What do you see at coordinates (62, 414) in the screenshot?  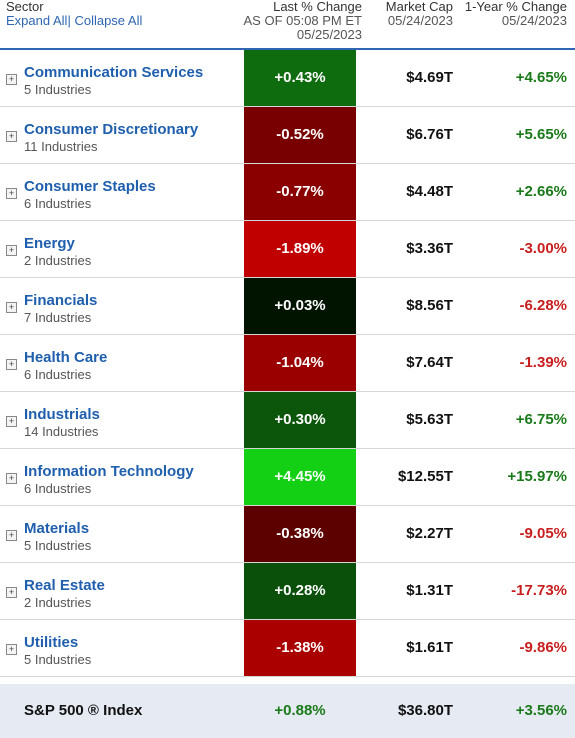 I see `sector-name-link: Industrials` at bounding box center [62, 414].